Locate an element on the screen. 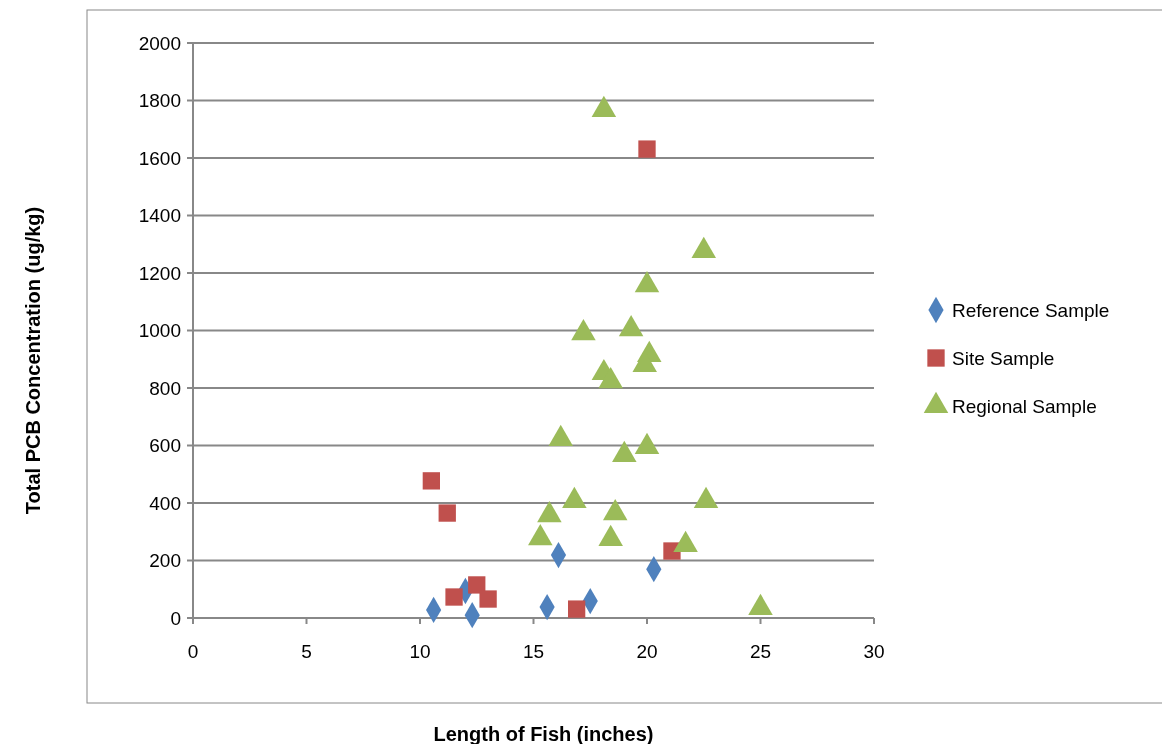 This screenshot has height=744, width=1162. x-tick-label: 15 is located at coordinates (533, 651).